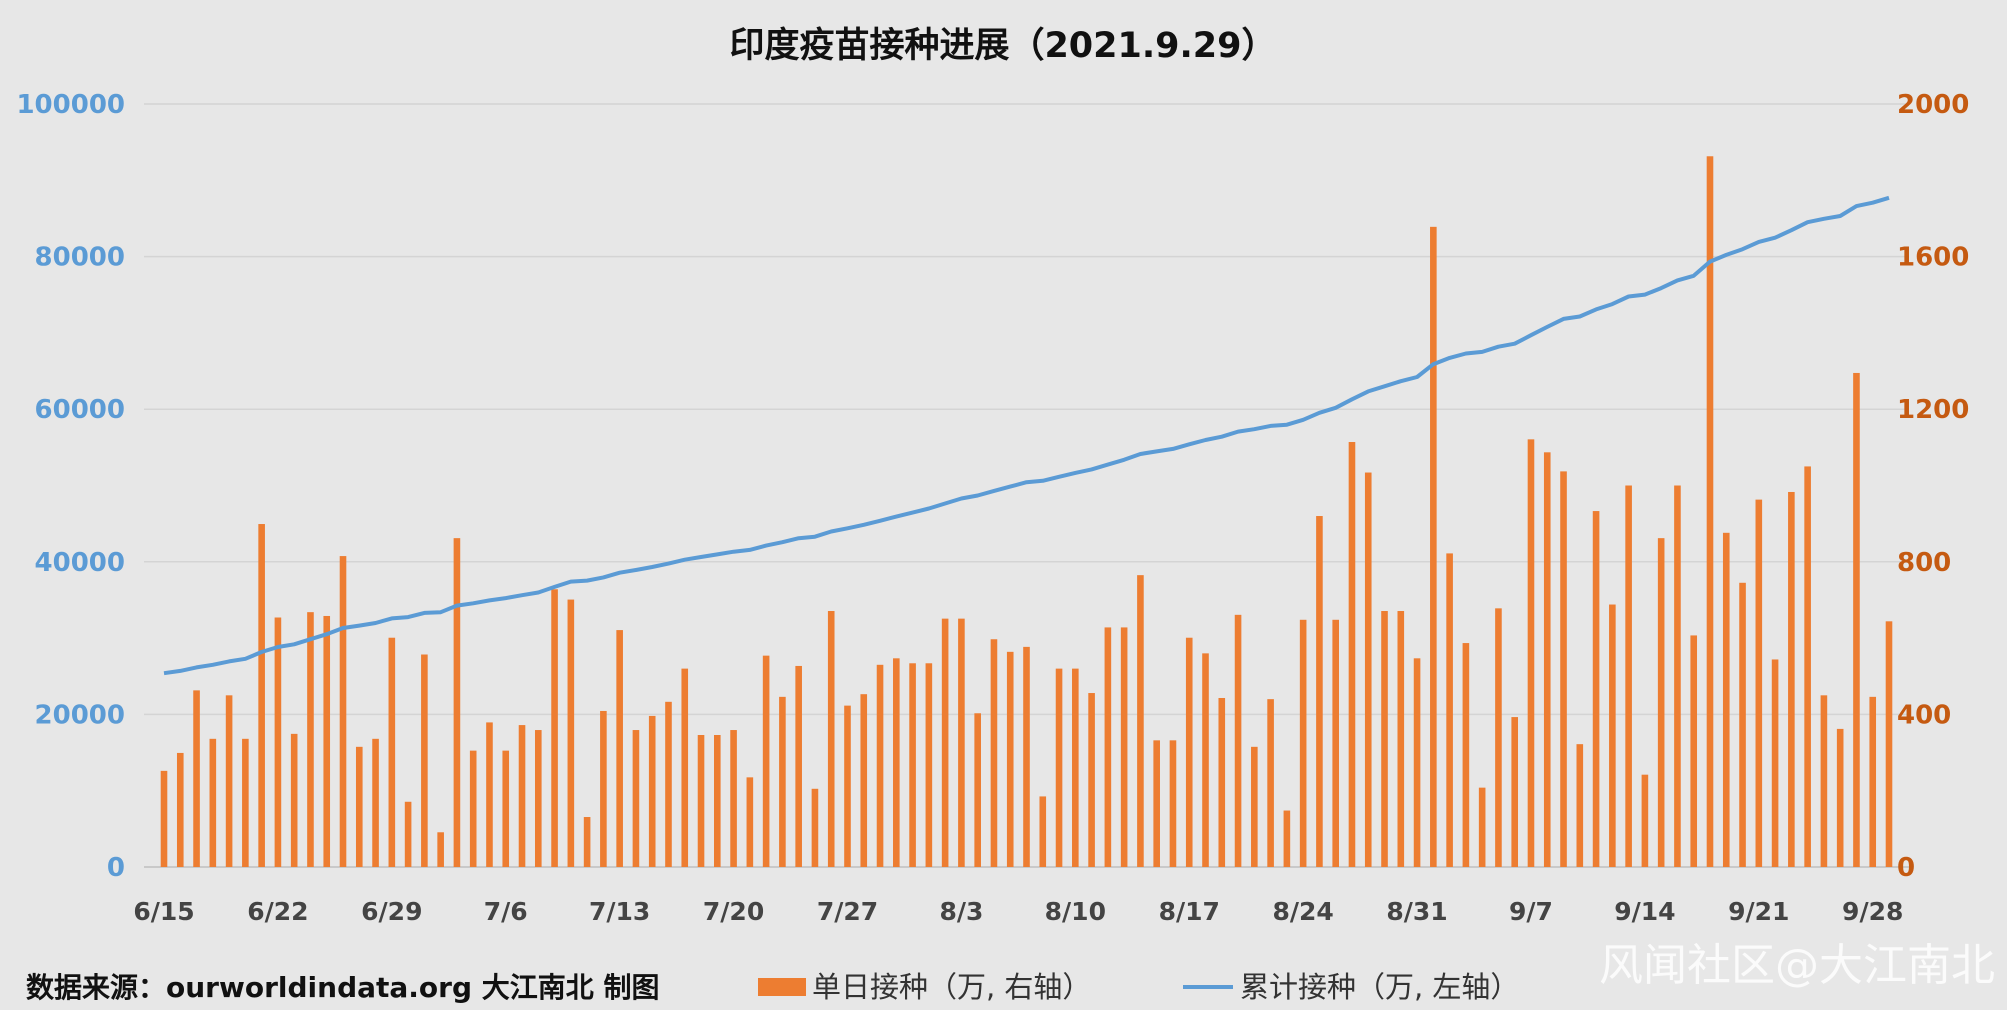  I want to click on bar-9/14, so click(1645, 820).